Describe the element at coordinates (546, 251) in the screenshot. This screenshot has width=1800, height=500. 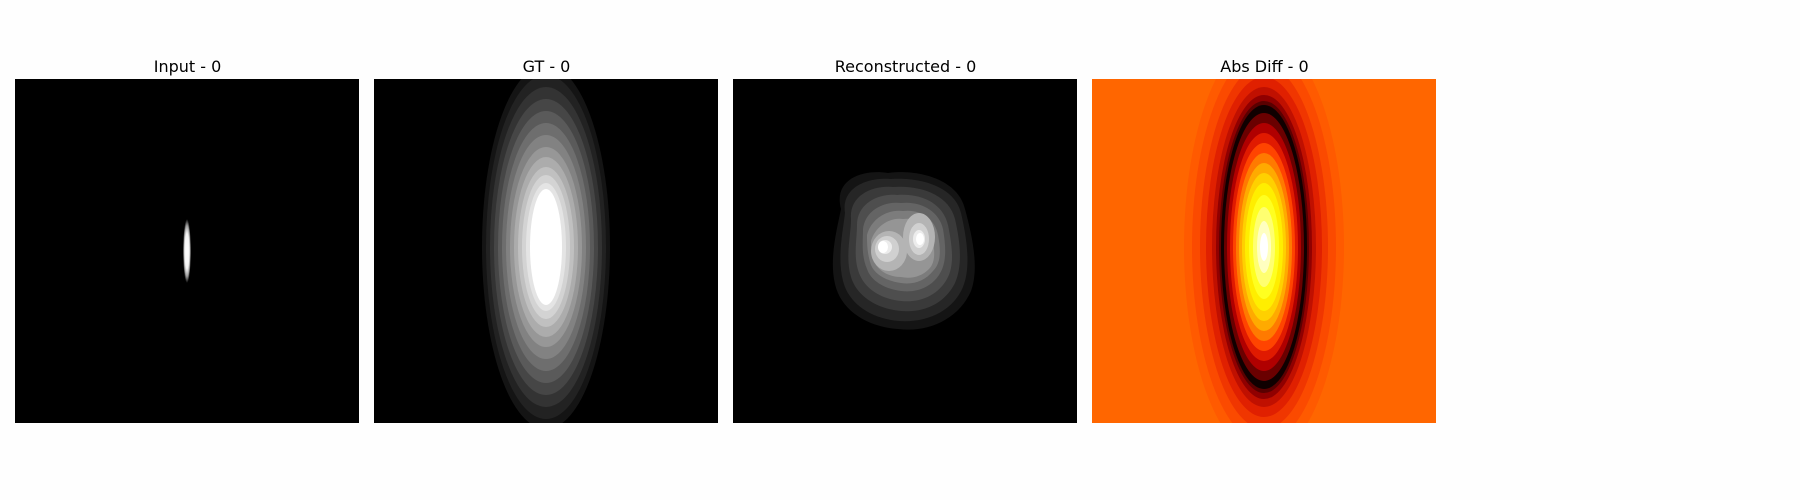
I see `ground-truth-image` at that location.